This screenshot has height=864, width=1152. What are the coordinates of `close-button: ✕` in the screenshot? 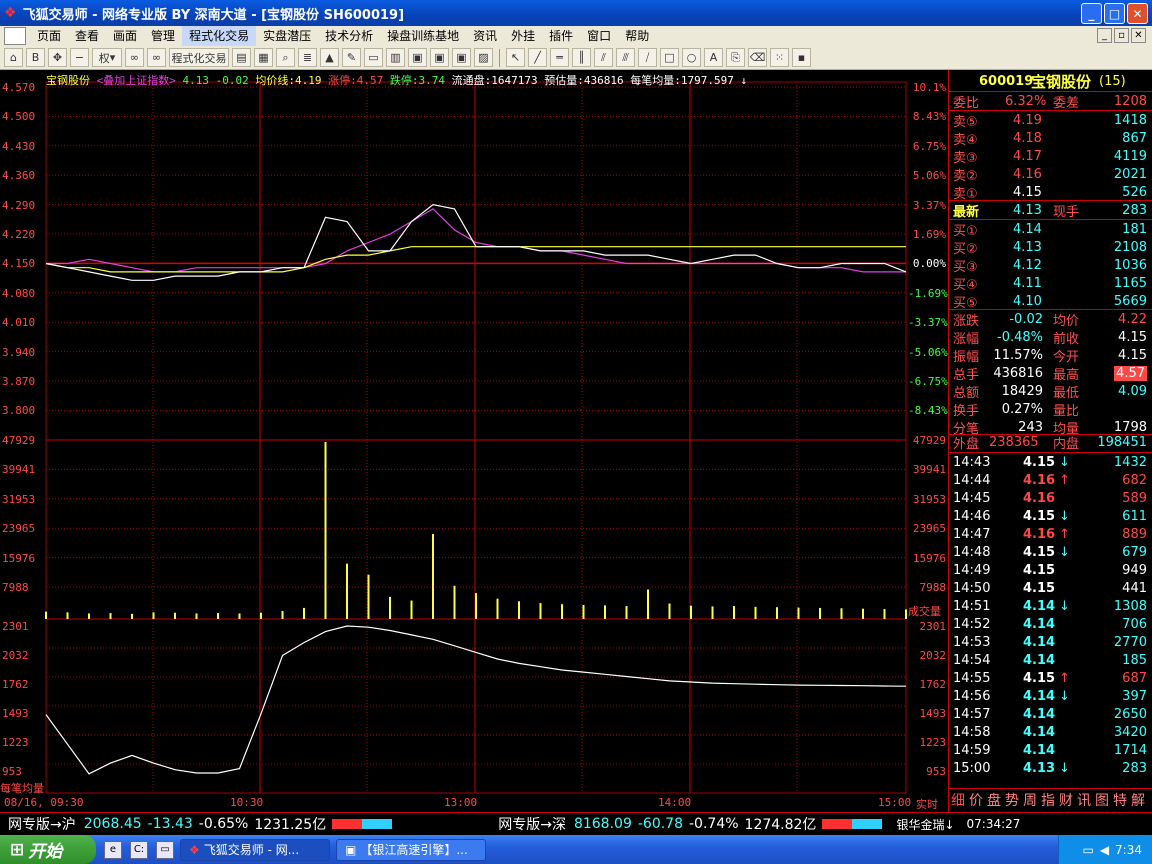 It's located at (1137, 13).